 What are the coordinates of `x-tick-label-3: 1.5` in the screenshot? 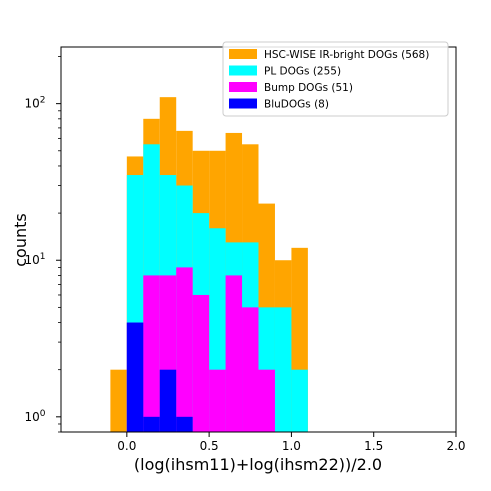 It's located at (373, 446).